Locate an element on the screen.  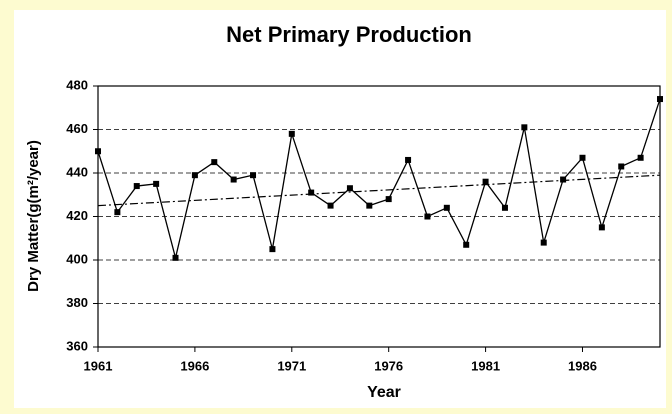
y-tick-label: 460 is located at coordinates (77, 128).